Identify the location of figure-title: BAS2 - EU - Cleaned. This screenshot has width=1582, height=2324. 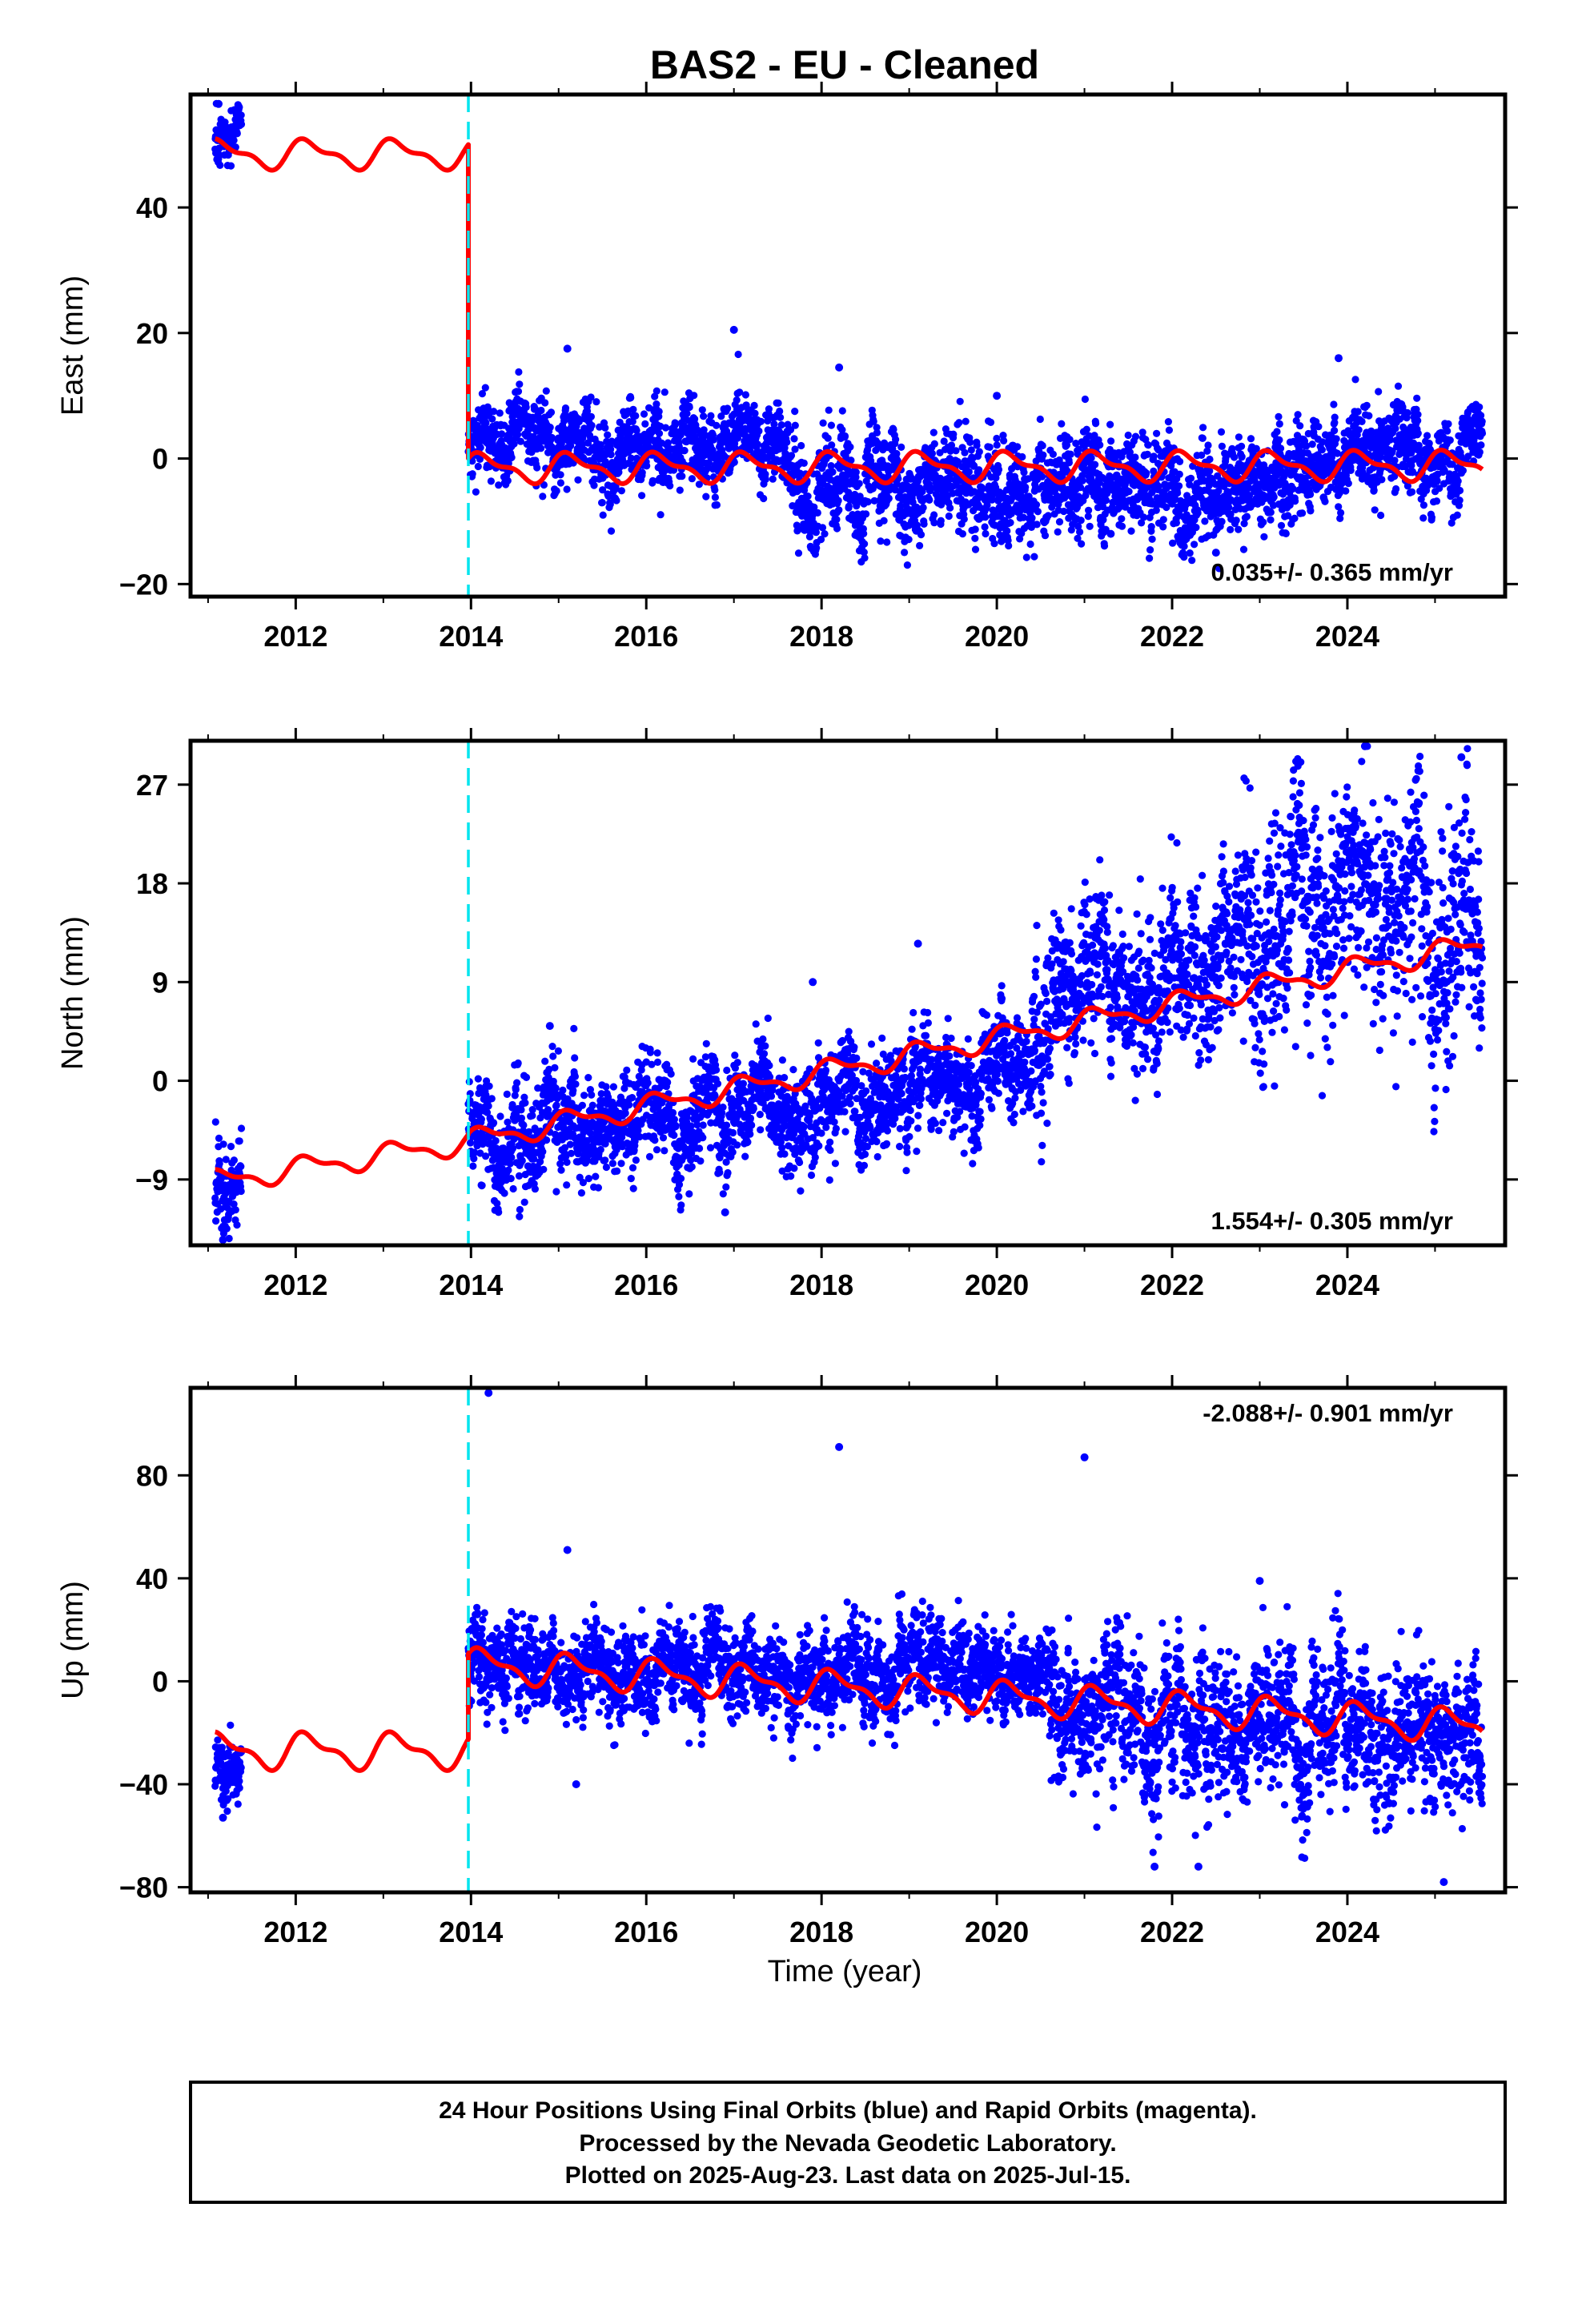
(845, 64).